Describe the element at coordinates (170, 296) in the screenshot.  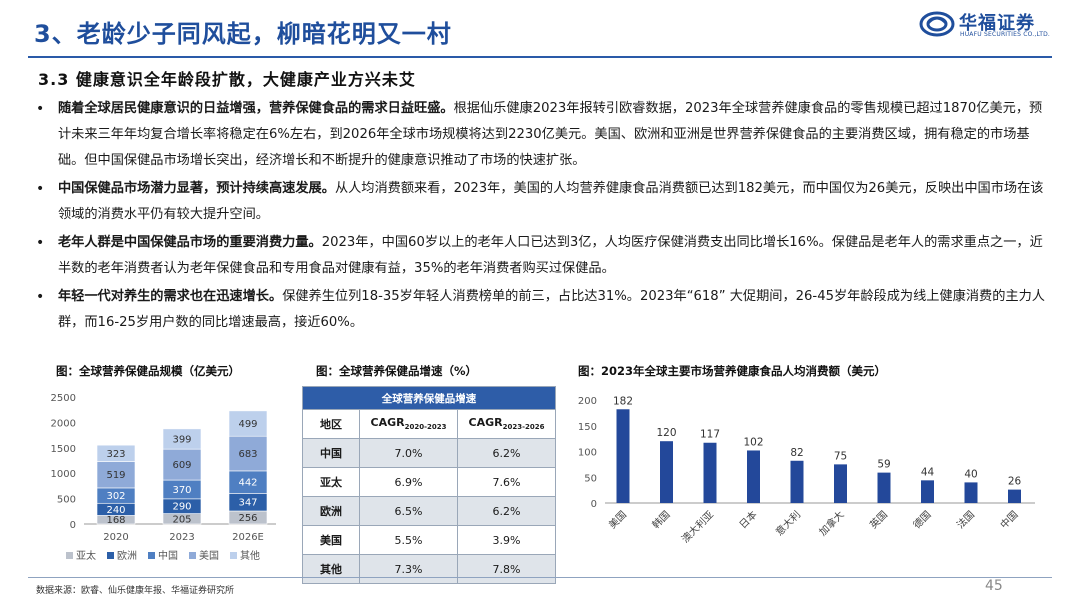
I see `bullet-bold-lead: 年轻一代对养生的需求也在迅速增长。` at that location.